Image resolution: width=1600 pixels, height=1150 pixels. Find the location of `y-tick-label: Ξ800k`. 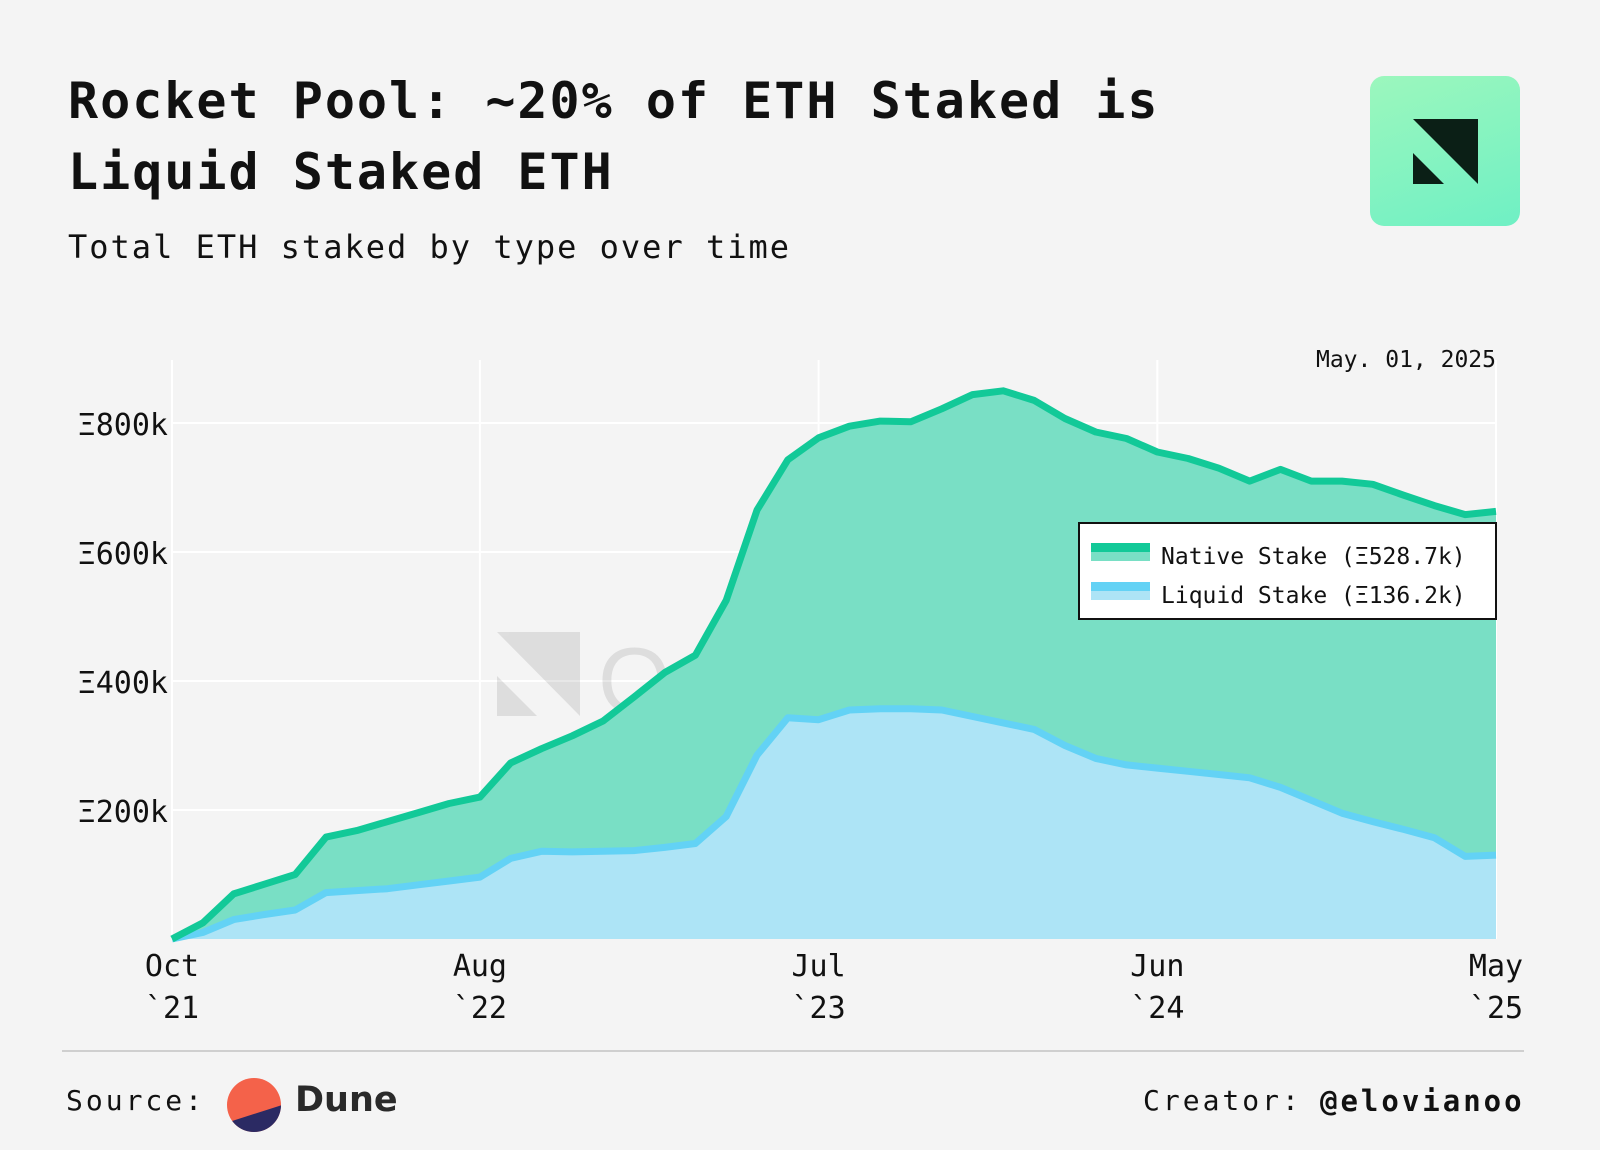

y-tick-label: Ξ800k is located at coordinates (123, 425).